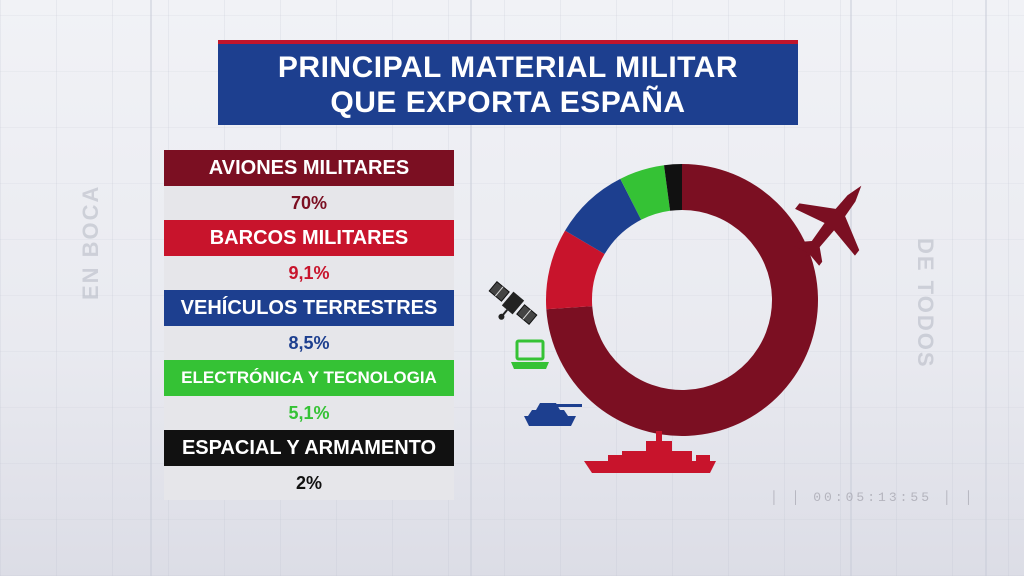 Image resolution: width=1024 pixels, height=576 pixels. I want to click on timecode-text: 00:05:13:55, so click(873, 497).